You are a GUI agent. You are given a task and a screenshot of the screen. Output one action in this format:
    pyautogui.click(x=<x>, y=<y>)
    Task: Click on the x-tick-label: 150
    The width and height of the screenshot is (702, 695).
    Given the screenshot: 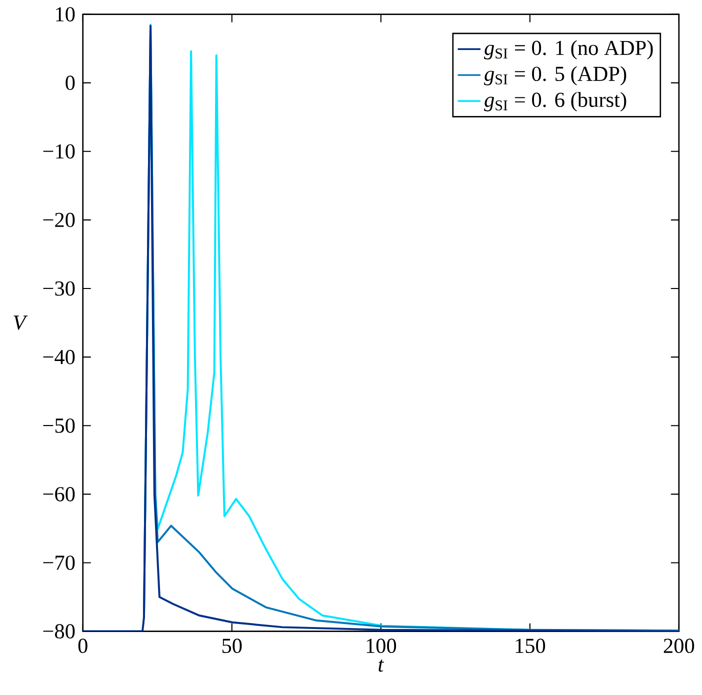 What is the action you would take?
    pyautogui.click(x=531, y=645)
    